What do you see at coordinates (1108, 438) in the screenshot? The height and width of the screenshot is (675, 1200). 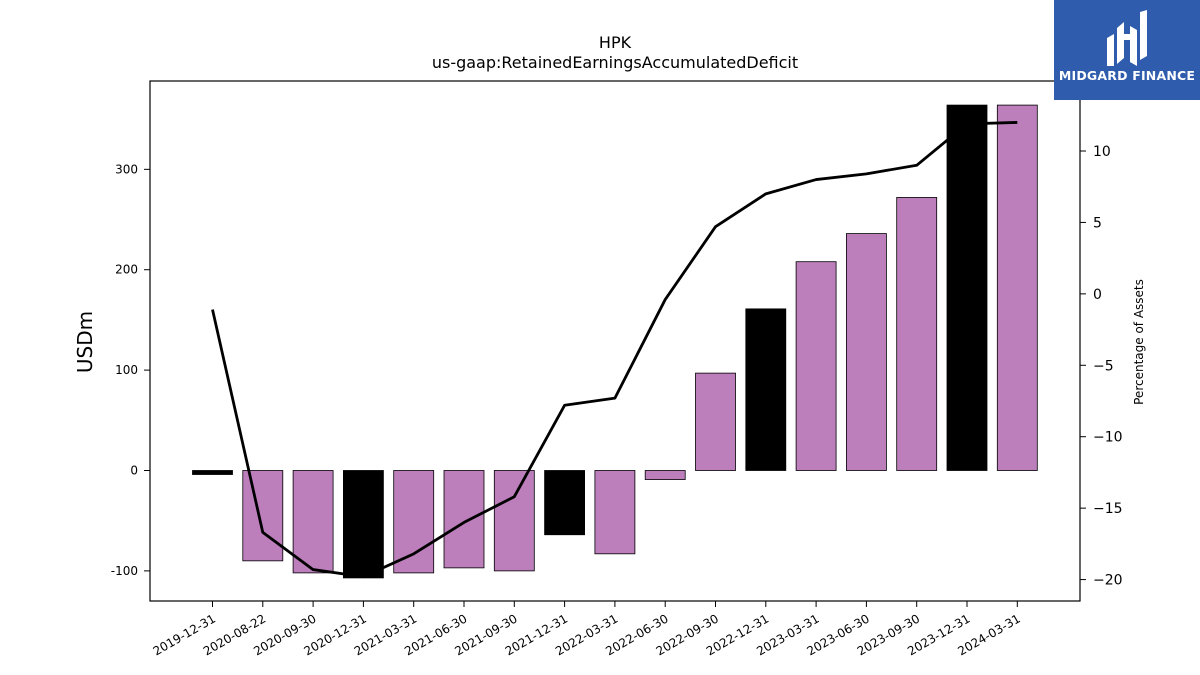 I see `y2-tick-label: −10` at bounding box center [1108, 438].